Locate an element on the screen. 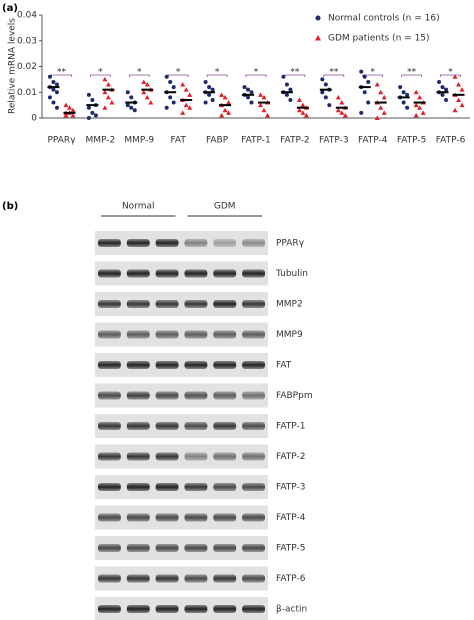 Image resolution: width=474 pixels, height=620 pixels. protein-label: MMP2 is located at coordinates (289, 305).